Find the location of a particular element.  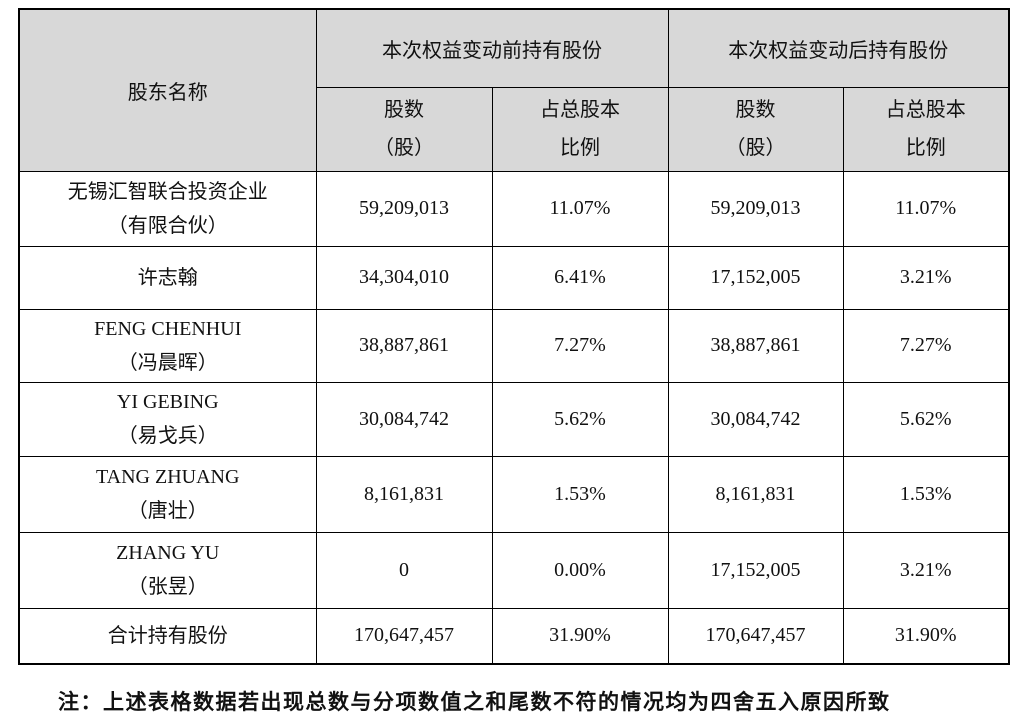

header-row-subcolumns: 股数 （股） 占总股本 比例 股数 （股） 占总股本 比例 is located at coordinates (514, 129).